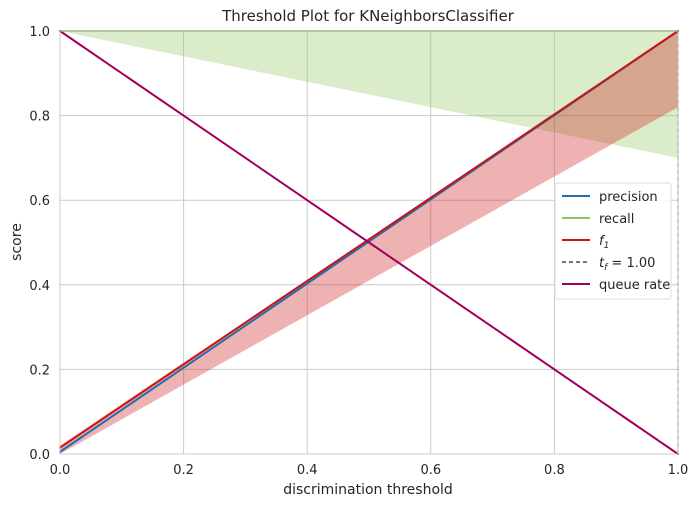 This screenshot has height=511, width=698. I want to click on legend-label: recall, so click(616, 219).